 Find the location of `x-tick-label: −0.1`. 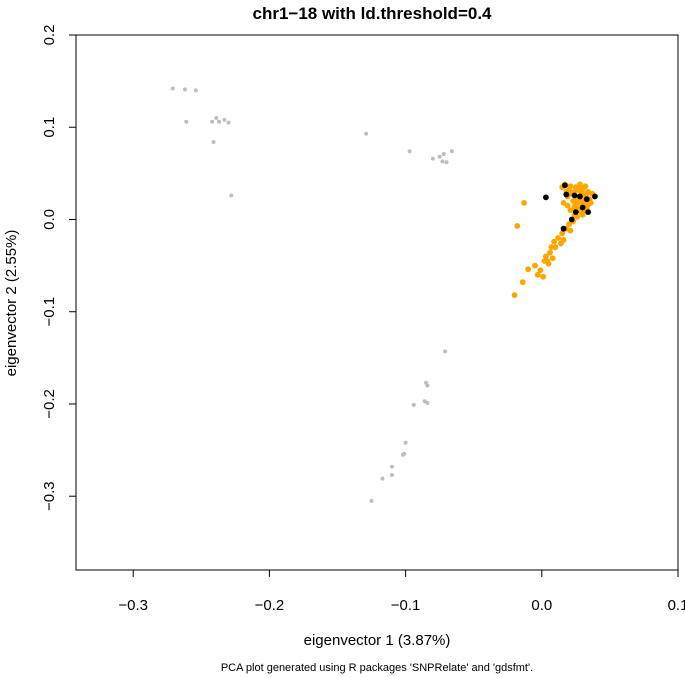

x-tick-label: −0.1 is located at coordinates (406, 605).